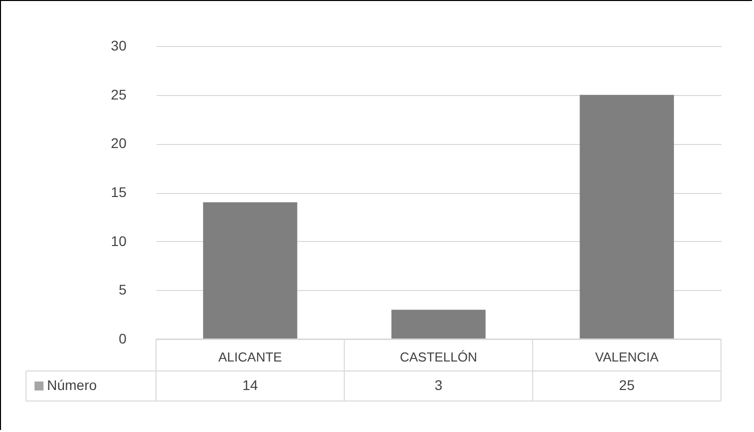  What do you see at coordinates (118, 240) in the screenshot?
I see `y-tick-label: 10` at bounding box center [118, 240].